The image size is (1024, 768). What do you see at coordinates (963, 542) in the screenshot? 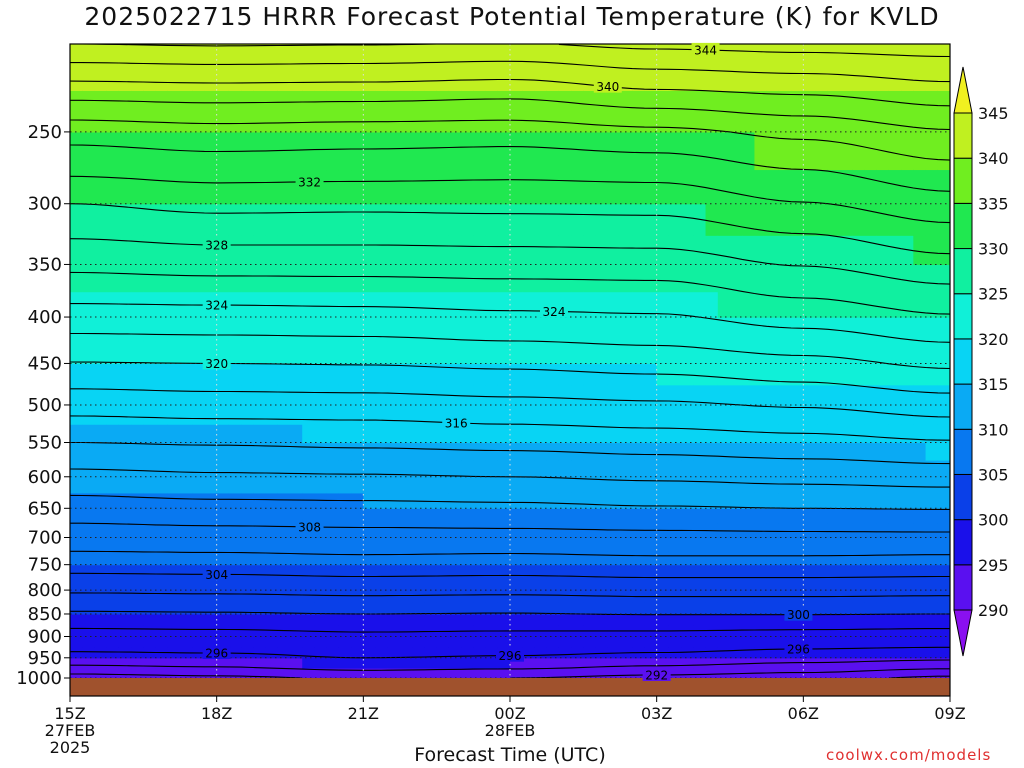
I see `colorbar-band` at bounding box center [963, 542].